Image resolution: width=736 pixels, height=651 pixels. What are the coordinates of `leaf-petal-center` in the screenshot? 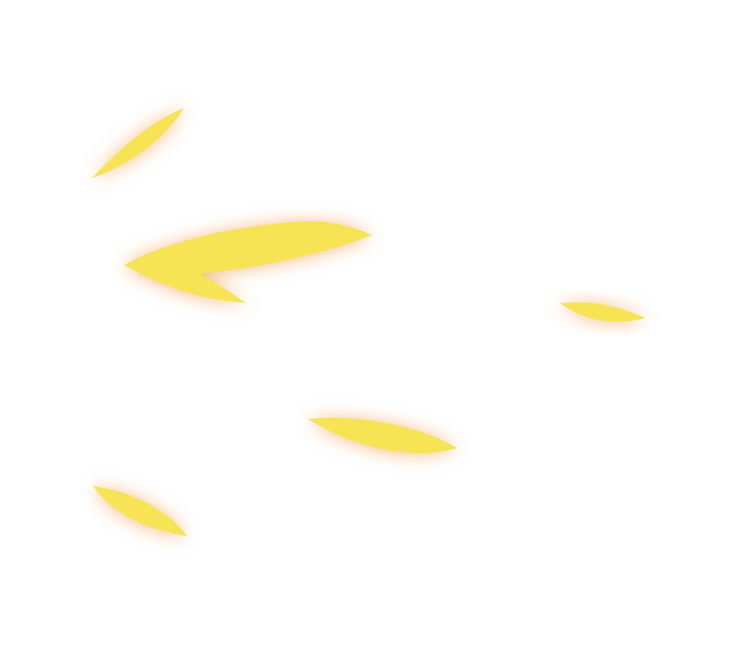 It's located at (382, 435).